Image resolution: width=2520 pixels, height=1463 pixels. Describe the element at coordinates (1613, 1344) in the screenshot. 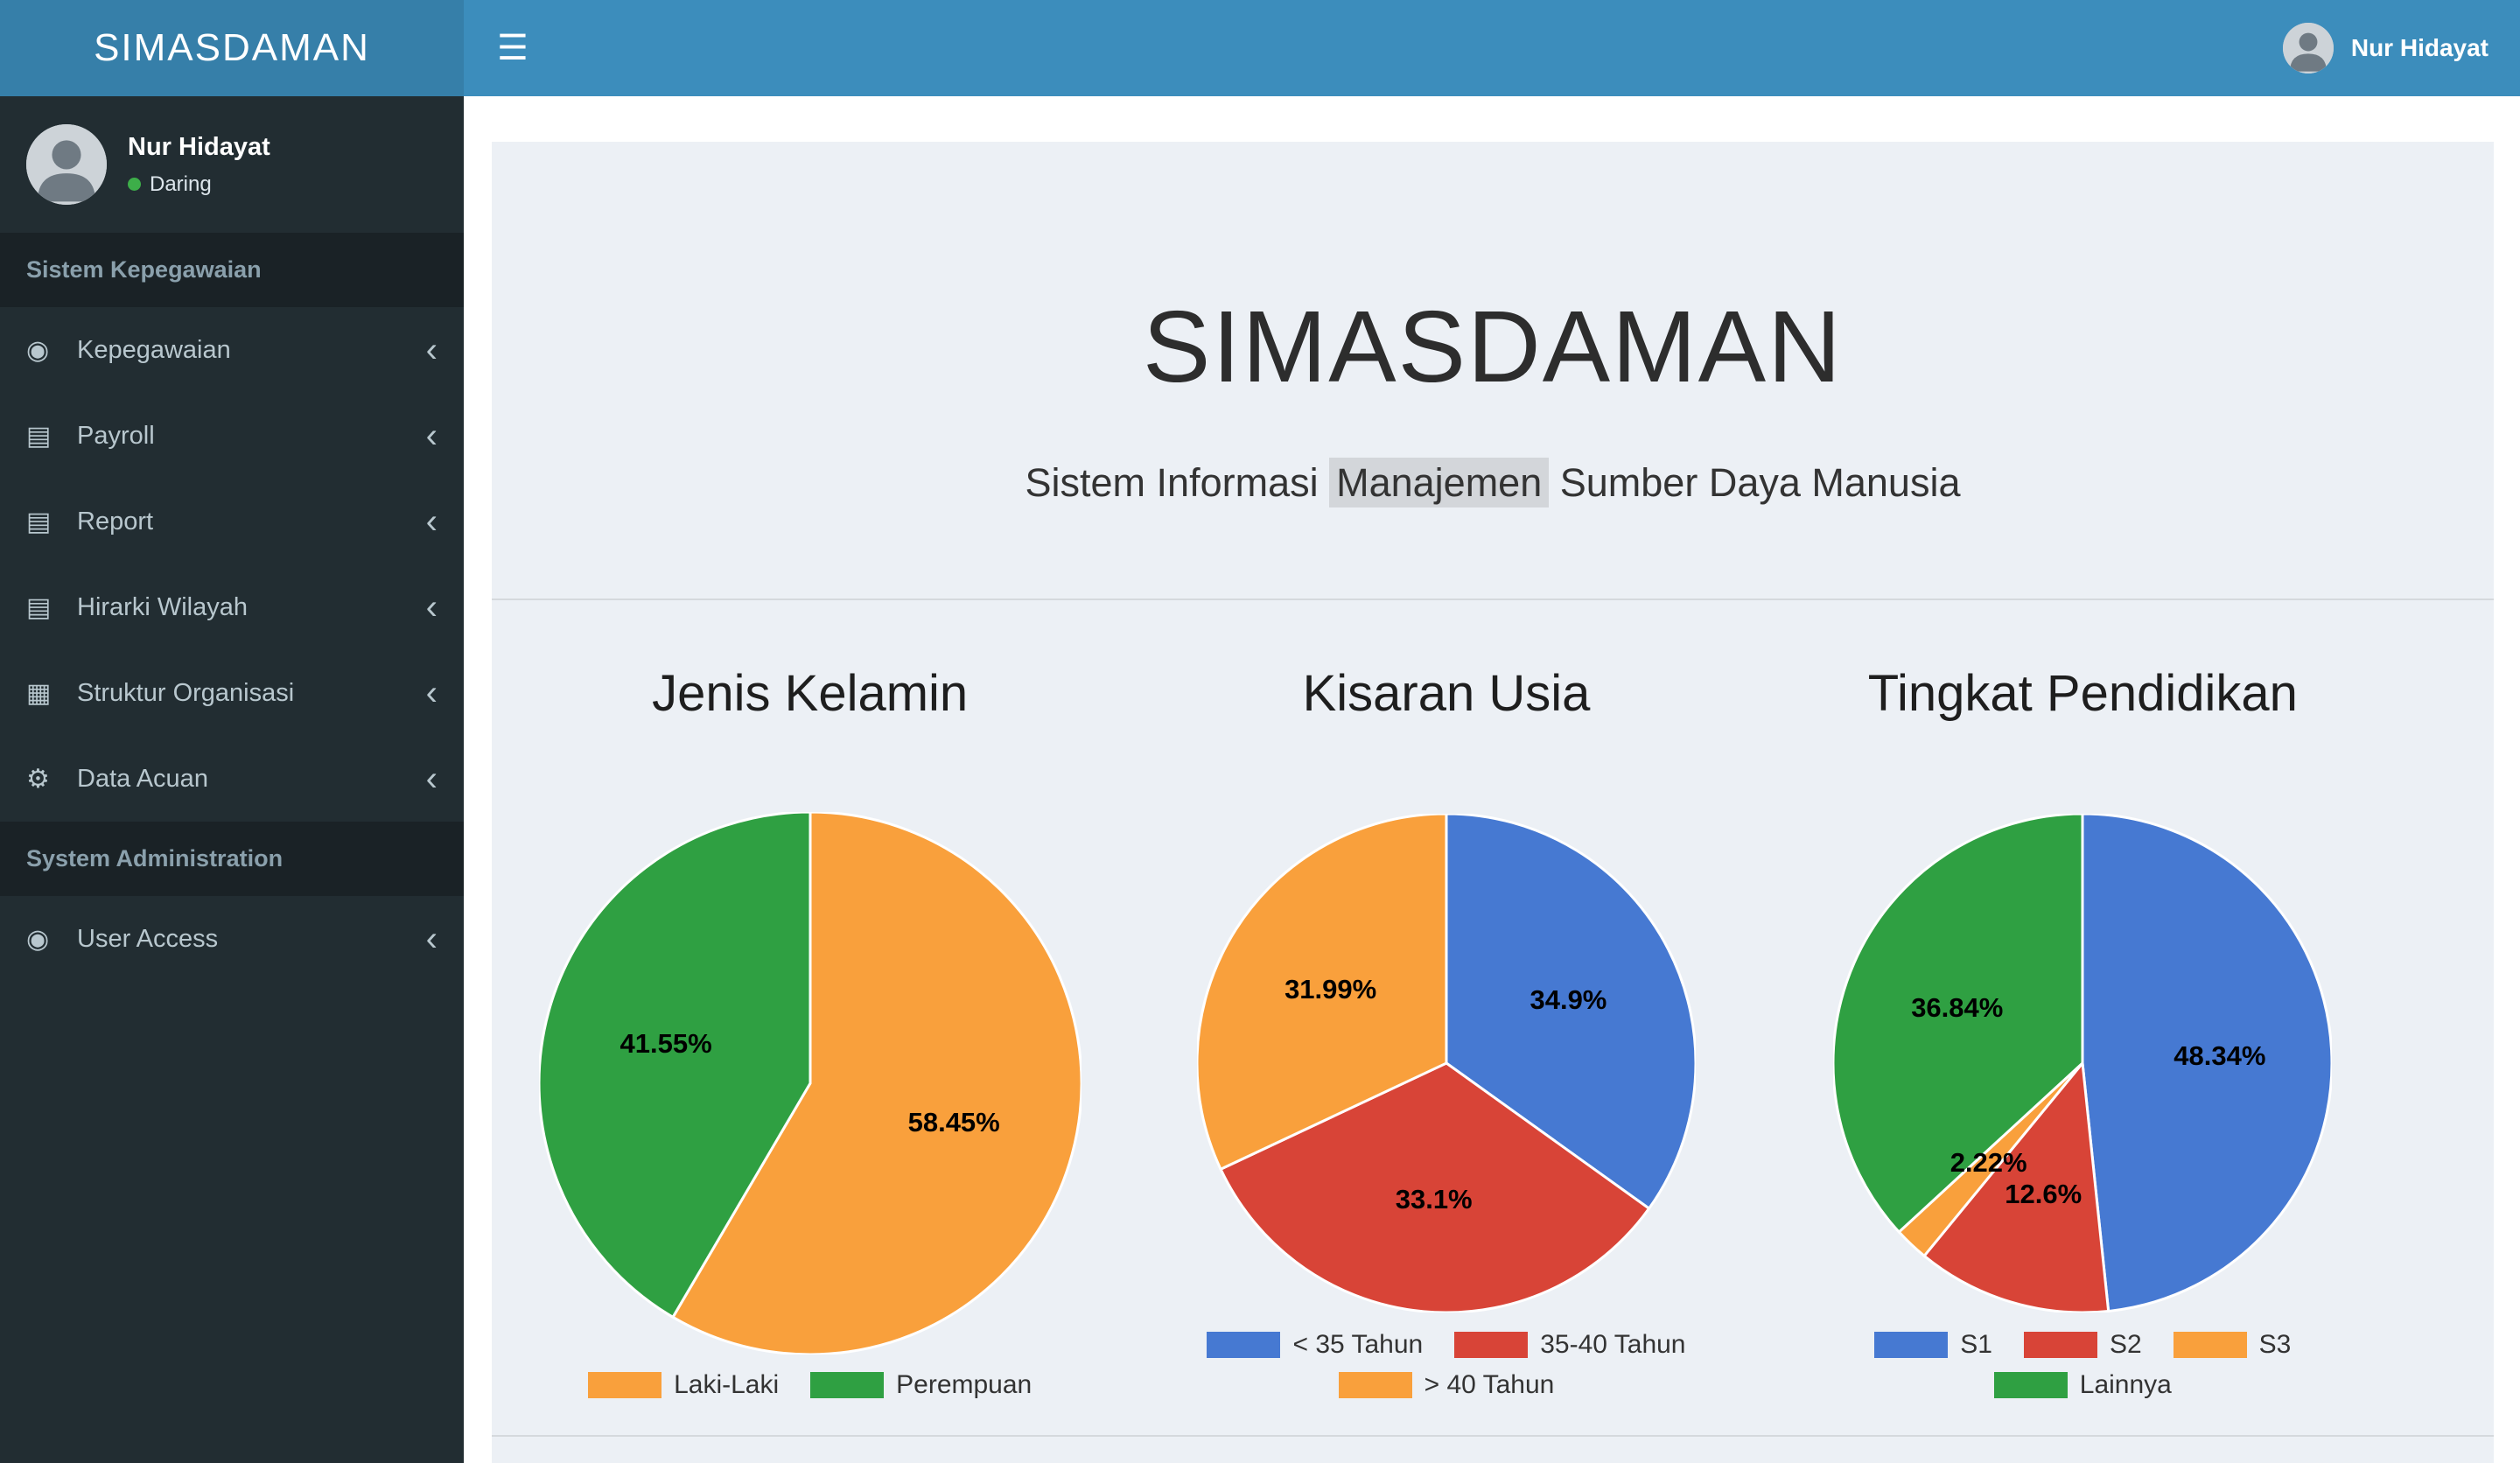

I see `legend-label: 35-40 Tahun` at that location.